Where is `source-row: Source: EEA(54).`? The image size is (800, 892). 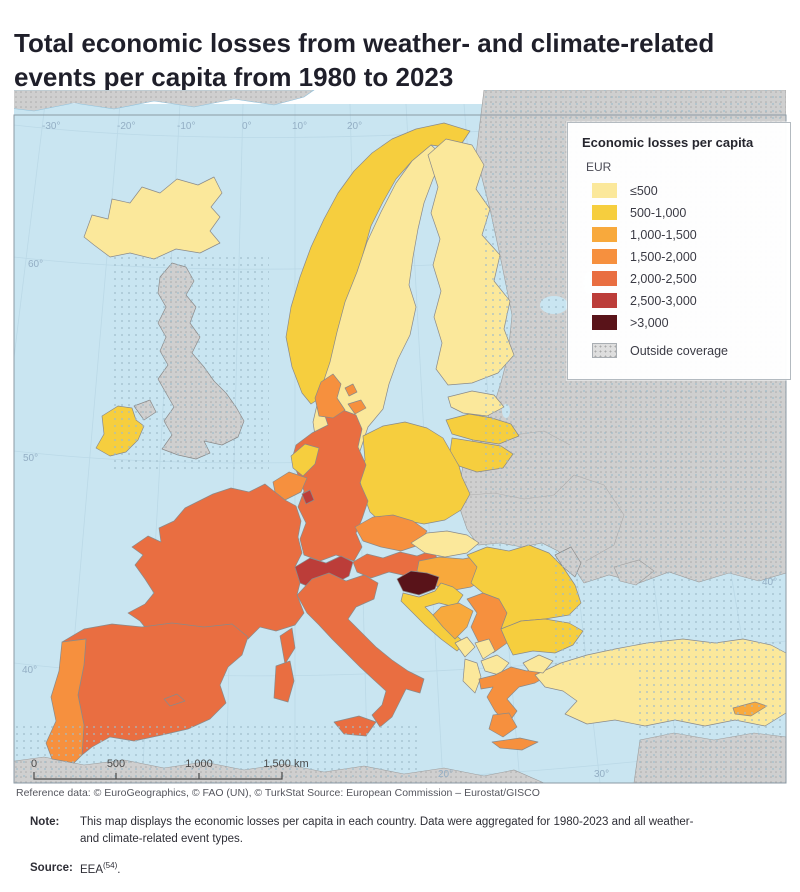 source-row: Source: EEA(54). is located at coordinates (400, 869).